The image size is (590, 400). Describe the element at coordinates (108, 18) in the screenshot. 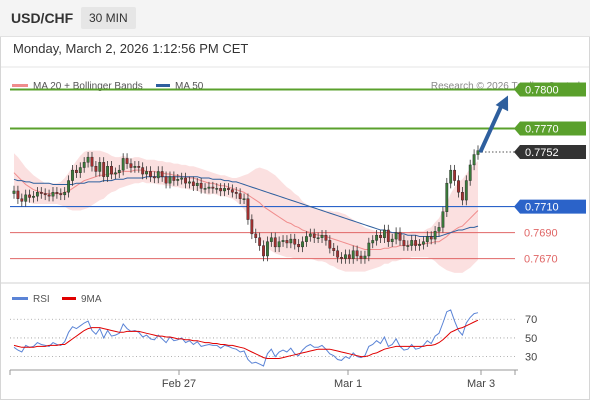

I see `interval-button: 30 MIN` at that location.